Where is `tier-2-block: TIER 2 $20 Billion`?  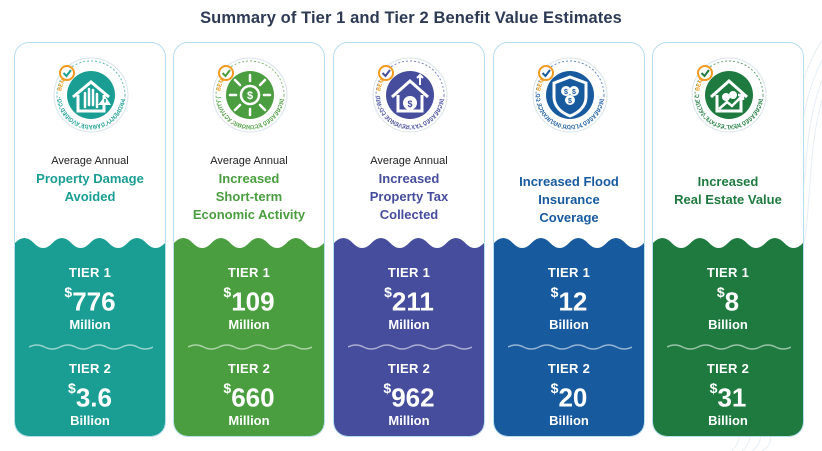 tier-2-block: TIER 2 $20 Billion is located at coordinates (569, 394).